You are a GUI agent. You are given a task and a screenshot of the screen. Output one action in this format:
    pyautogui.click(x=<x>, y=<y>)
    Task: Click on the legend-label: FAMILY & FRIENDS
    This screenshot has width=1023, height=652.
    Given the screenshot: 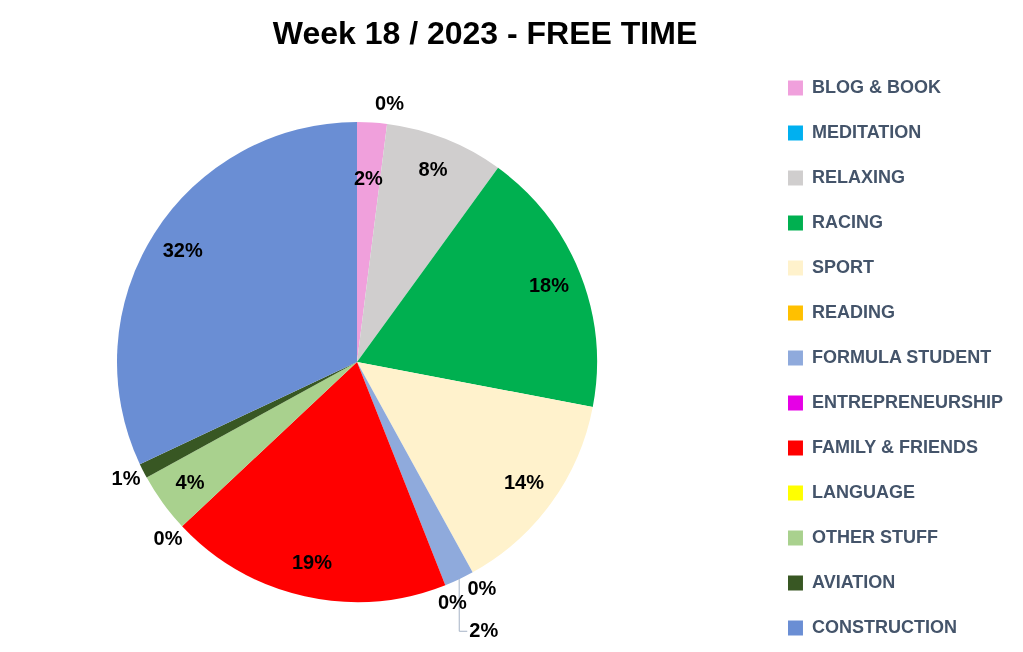 What is the action you would take?
    pyautogui.click(x=894, y=446)
    